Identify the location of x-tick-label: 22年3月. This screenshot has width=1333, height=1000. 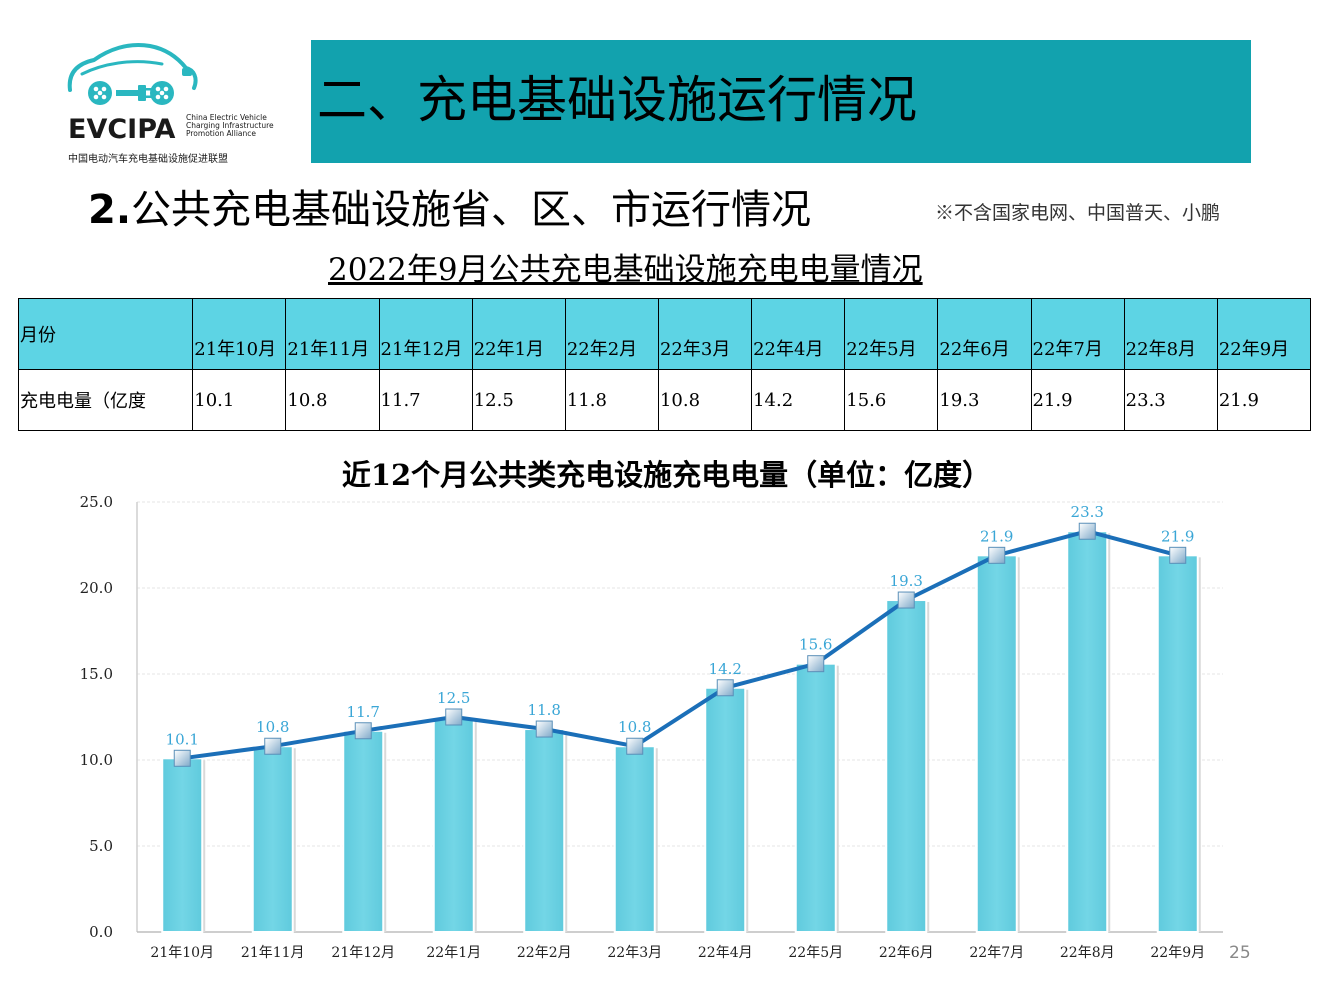
(634, 953).